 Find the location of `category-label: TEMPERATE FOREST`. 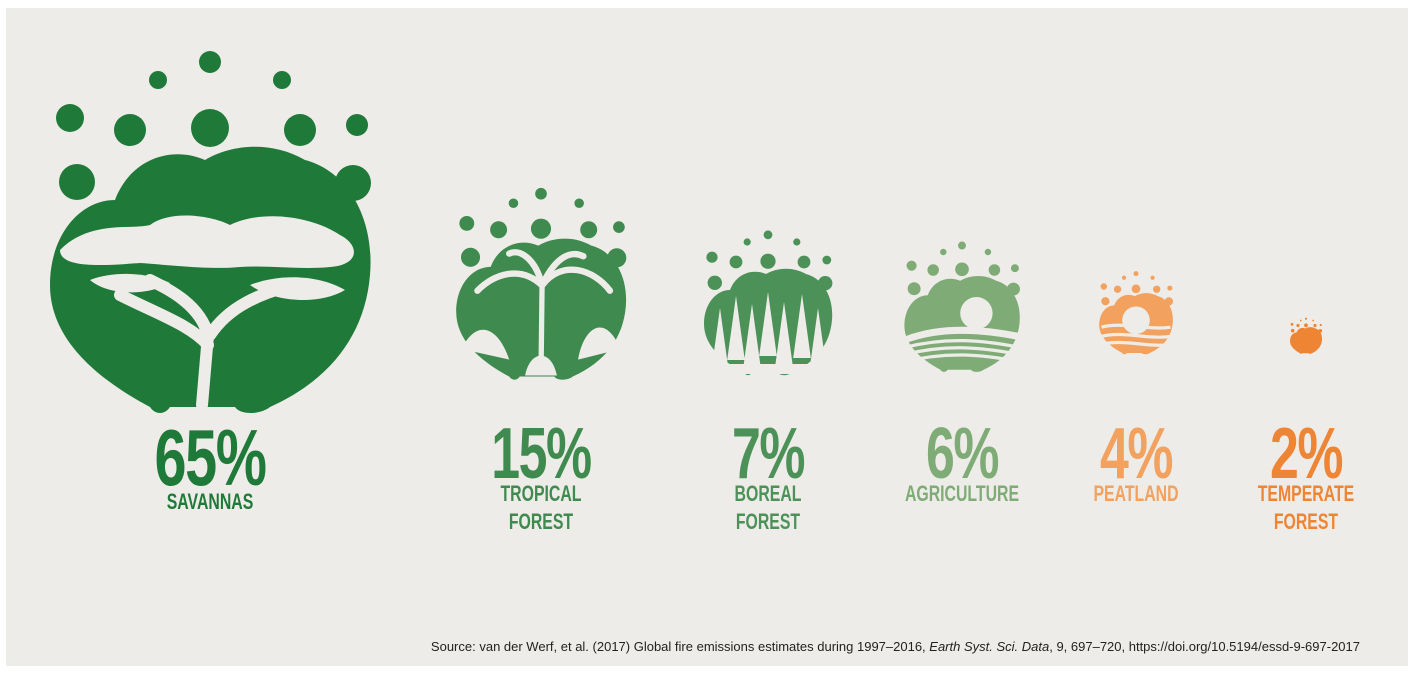

category-label: TEMPERATE FOREST is located at coordinates (1306, 508).